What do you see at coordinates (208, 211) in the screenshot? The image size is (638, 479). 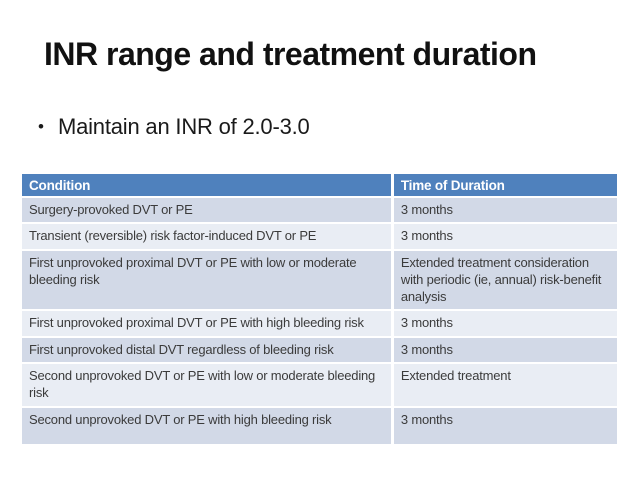 I see `table-cell: Surgery-provoked DVT or PE` at bounding box center [208, 211].